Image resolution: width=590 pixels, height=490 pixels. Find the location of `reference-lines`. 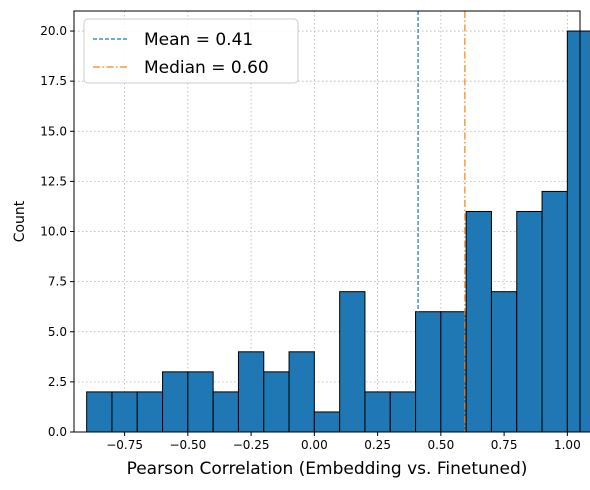

reference-lines is located at coordinates (441, 221).